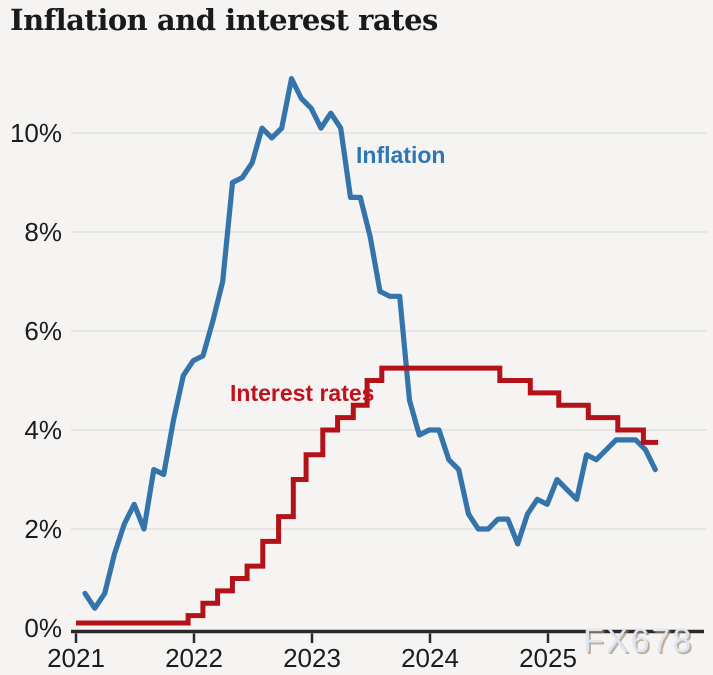  What do you see at coordinates (76, 658) in the screenshot?
I see `x-axis-label: 2021` at bounding box center [76, 658].